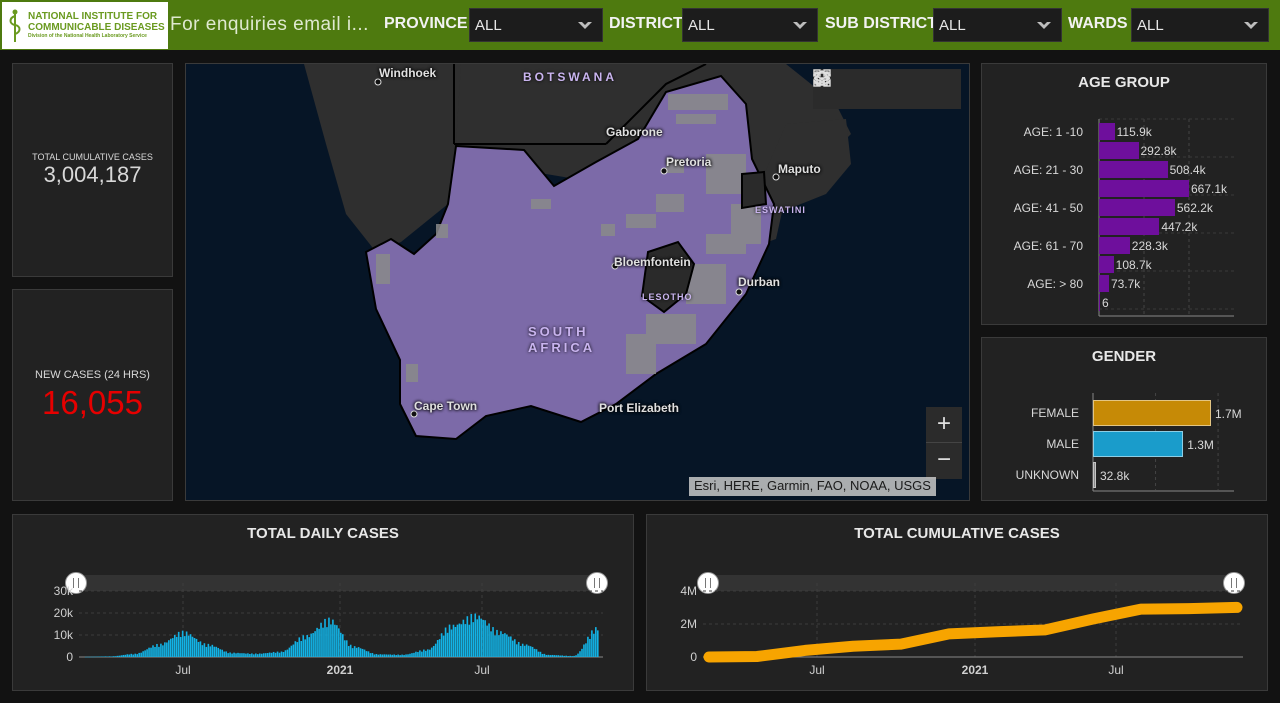 The image size is (1280, 703). I want to click on zoom-in-button: +, so click(944, 425).